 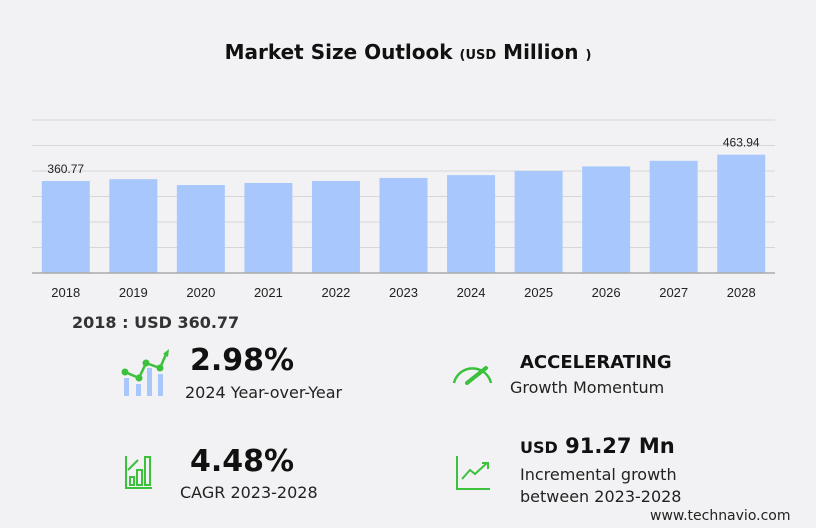 I want to click on x-tick-label: 2020, so click(x=200, y=292).